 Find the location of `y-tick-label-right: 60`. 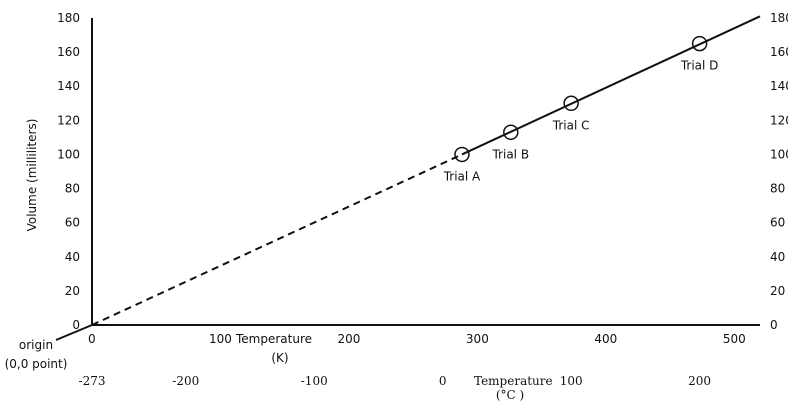

y-tick-label-right: 60 is located at coordinates (777, 223).